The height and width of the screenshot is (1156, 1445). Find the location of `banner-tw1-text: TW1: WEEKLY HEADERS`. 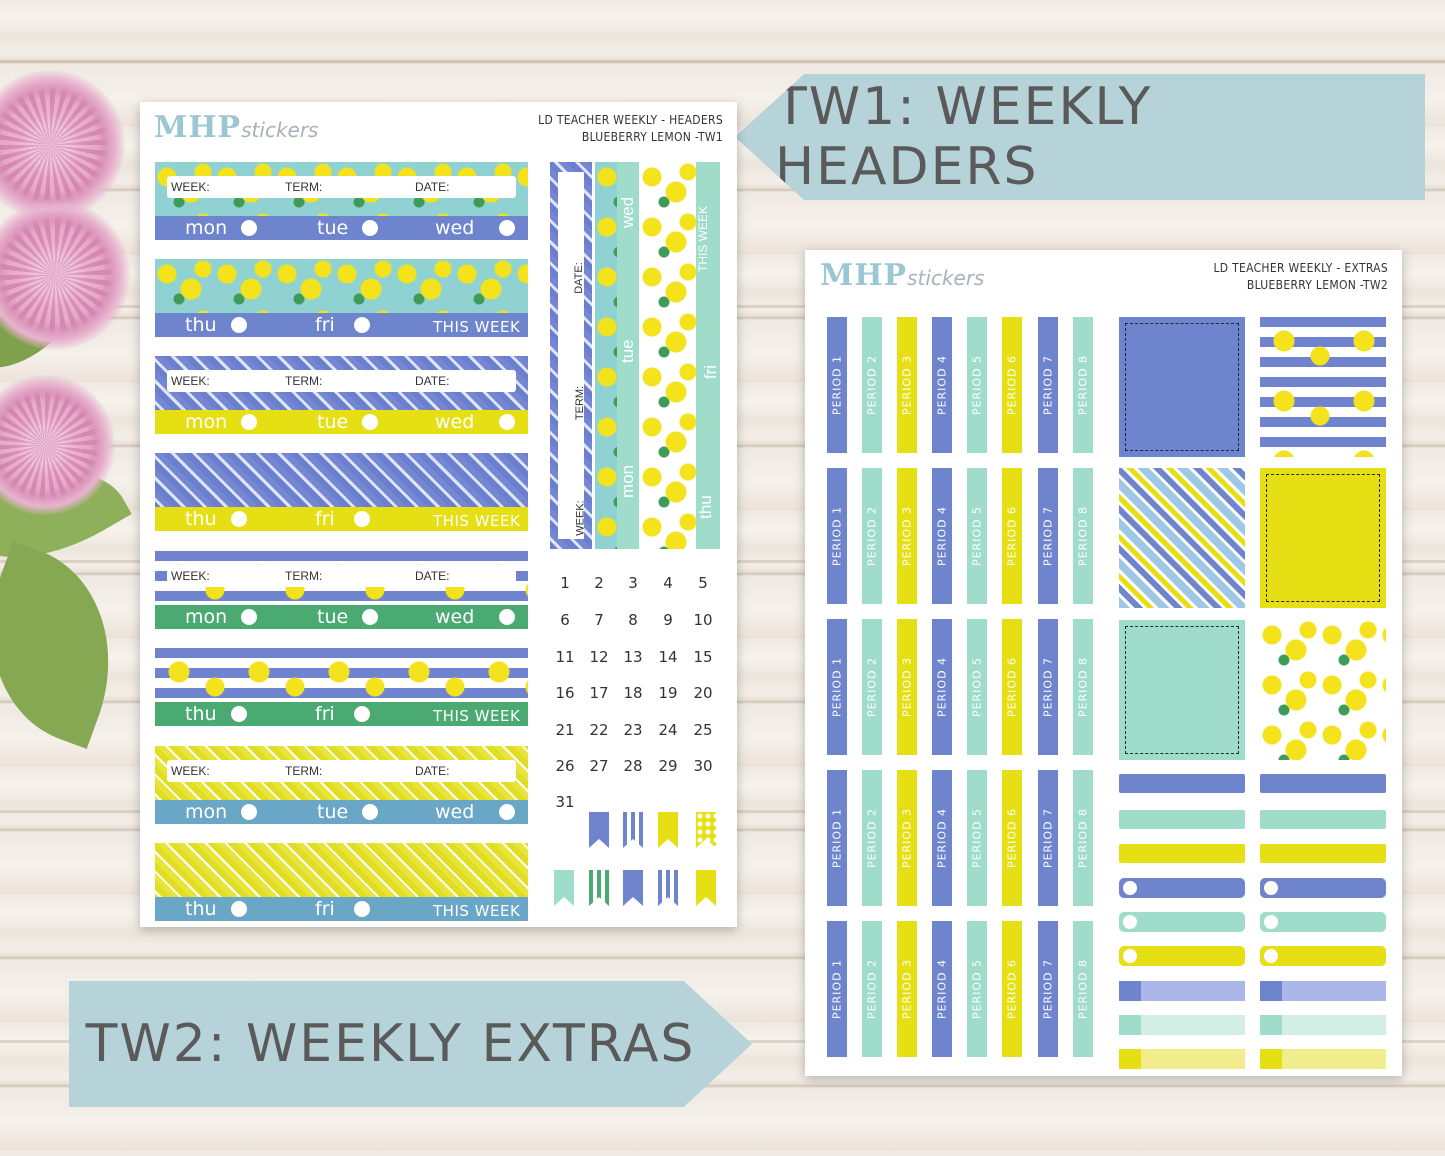

banner-tw1-text: TW1: WEEKLY HEADERS is located at coordinates (964, 137).